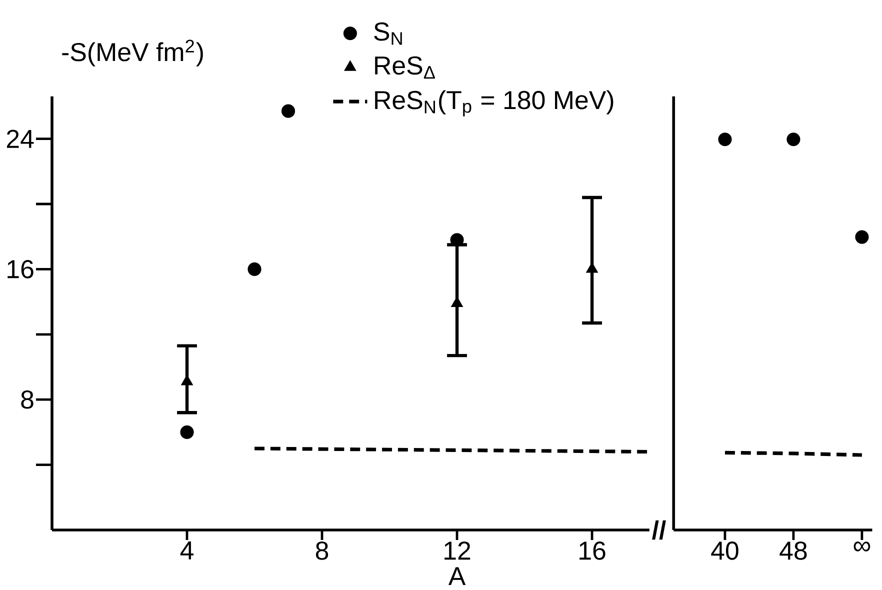 This screenshot has height=590, width=882. I want to click on x-tick-label: 40, so click(724, 551).